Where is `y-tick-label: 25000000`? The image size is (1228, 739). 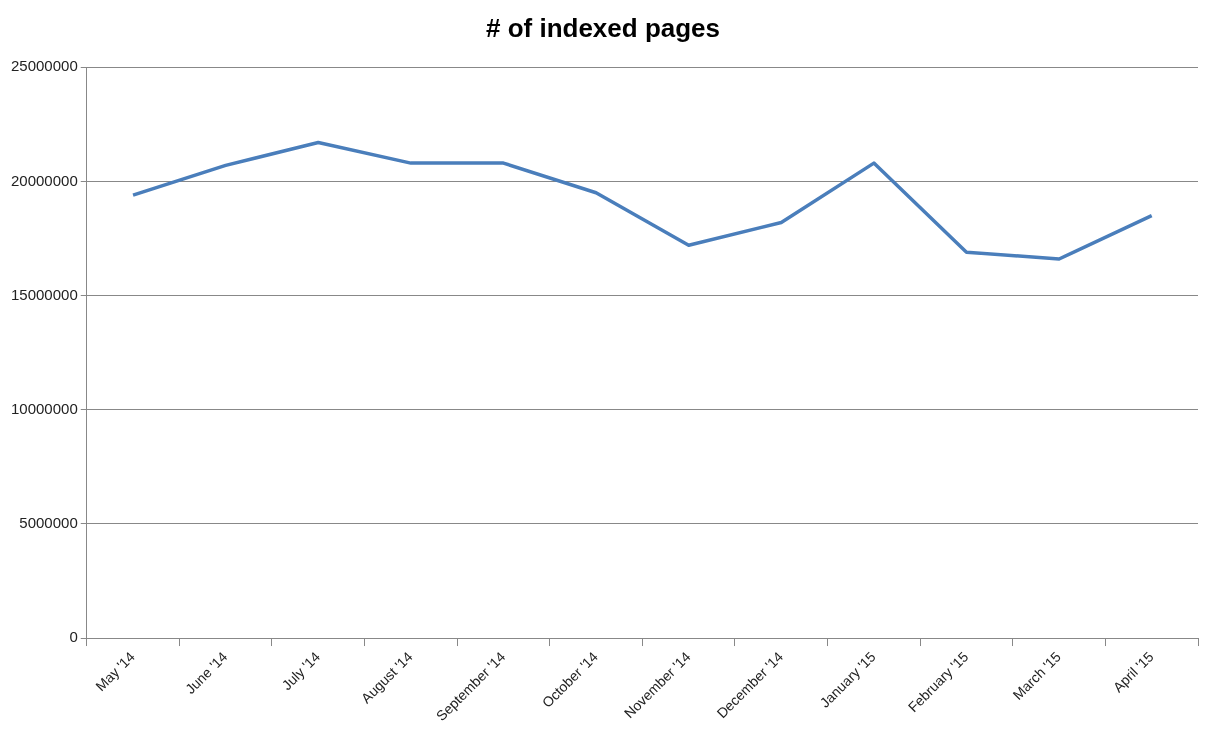
y-tick-label: 25000000 is located at coordinates (44, 66).